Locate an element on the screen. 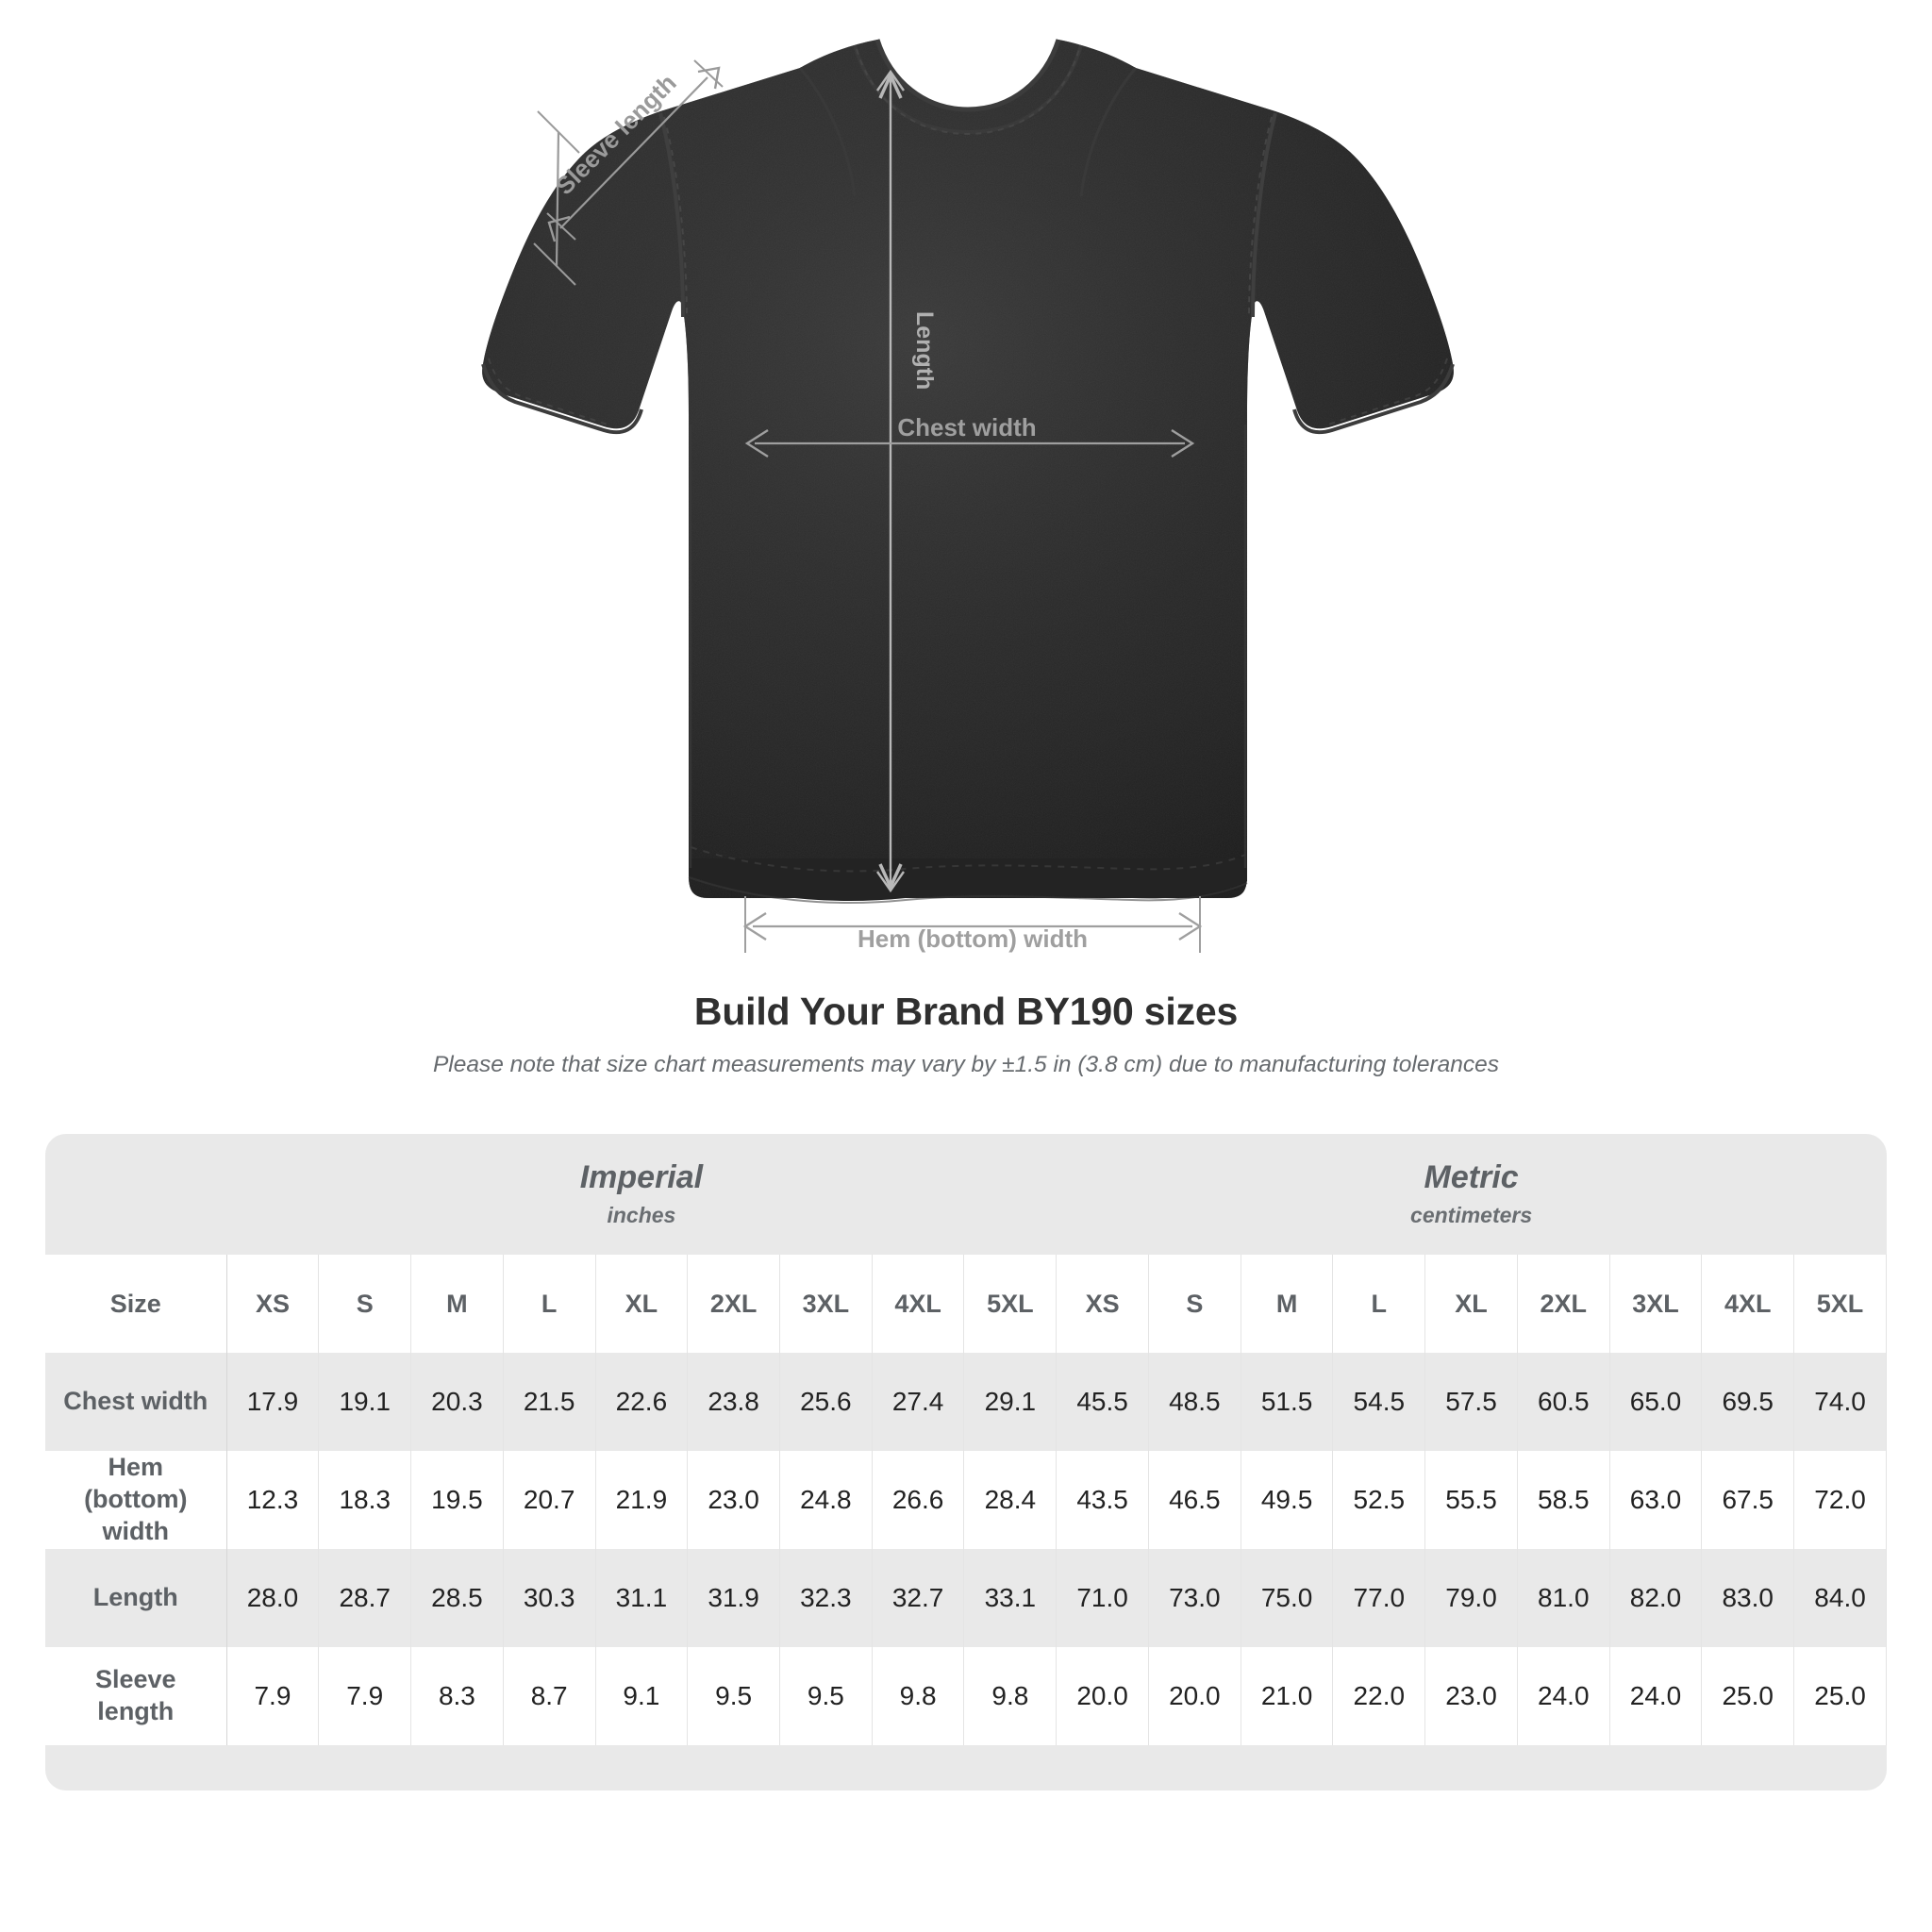 This screenshot has height=1932, width=1932. hem-width-measure: Hem (bottom) width is located at coordinates (972, 925).